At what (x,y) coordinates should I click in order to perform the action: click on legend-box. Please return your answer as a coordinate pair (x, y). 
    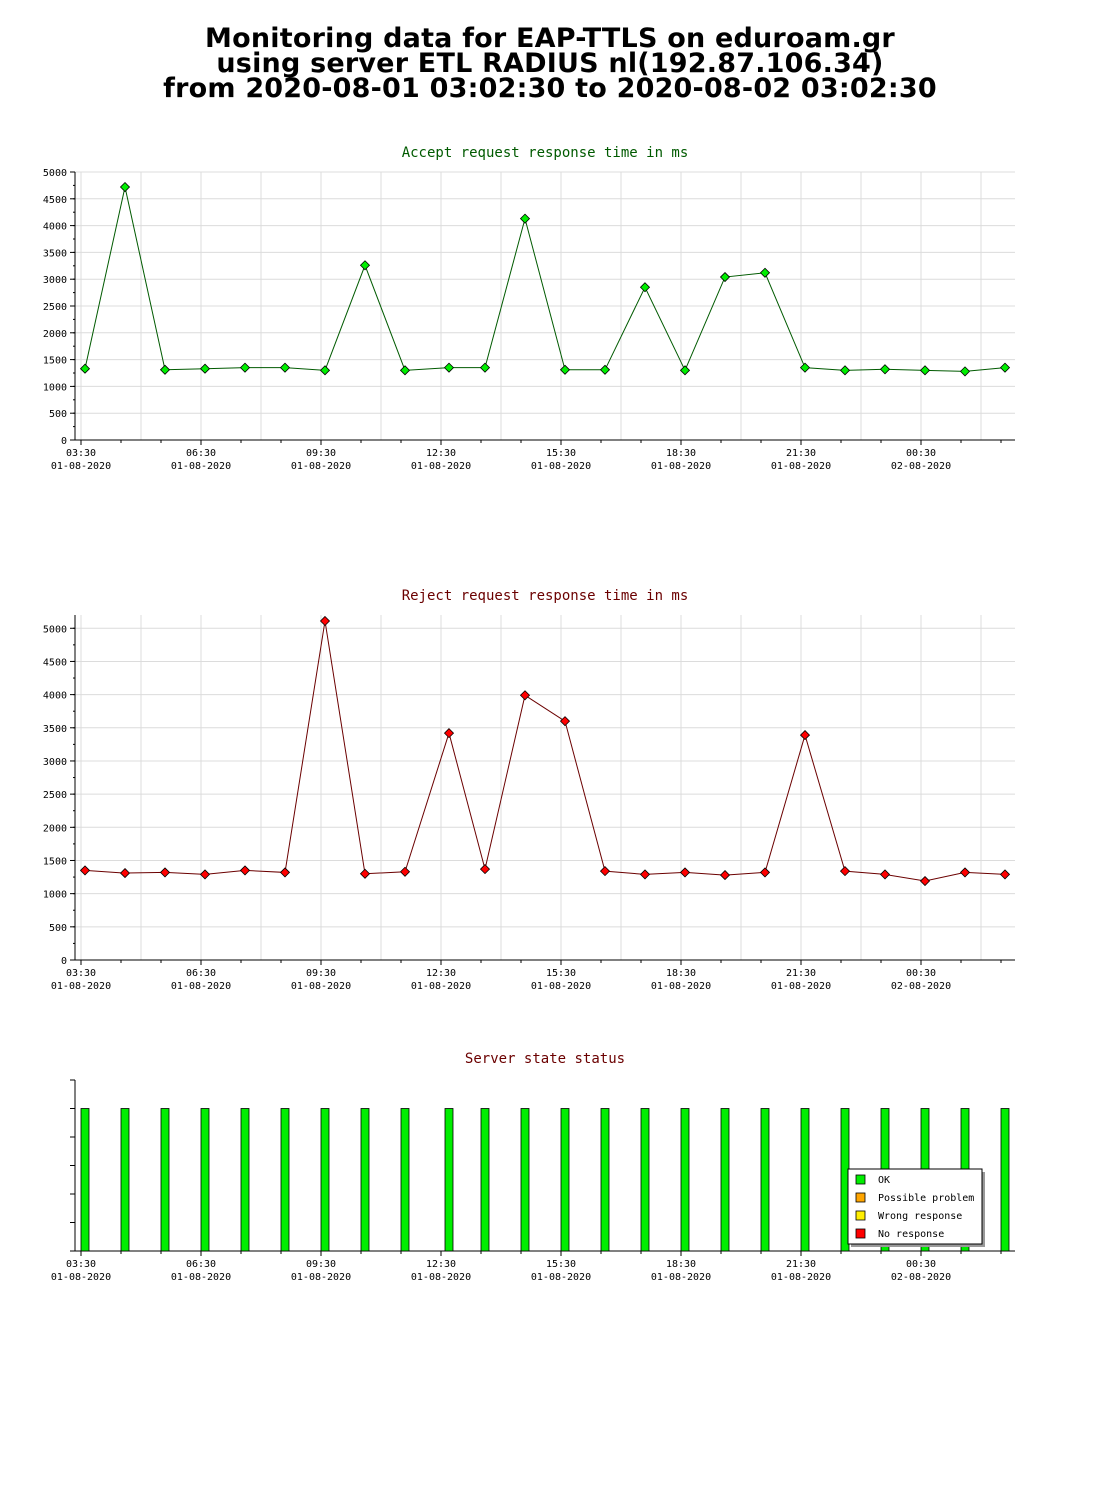
    Looking at the image, I should click on (915, 1206).